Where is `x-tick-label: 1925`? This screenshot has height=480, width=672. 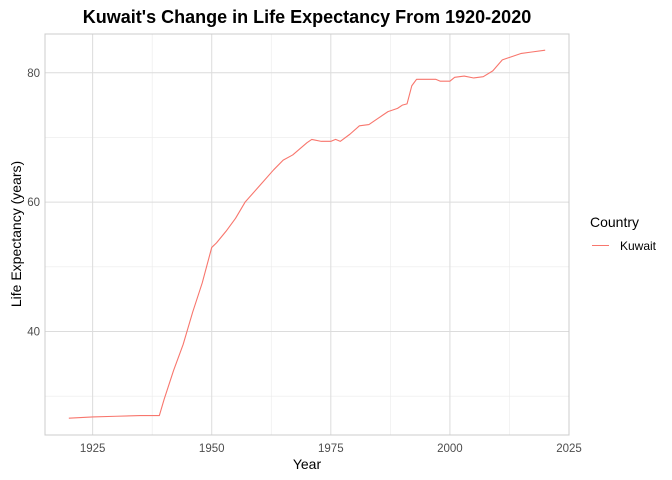
x-tick-label: 1925 is located at coordinates (93, 449).